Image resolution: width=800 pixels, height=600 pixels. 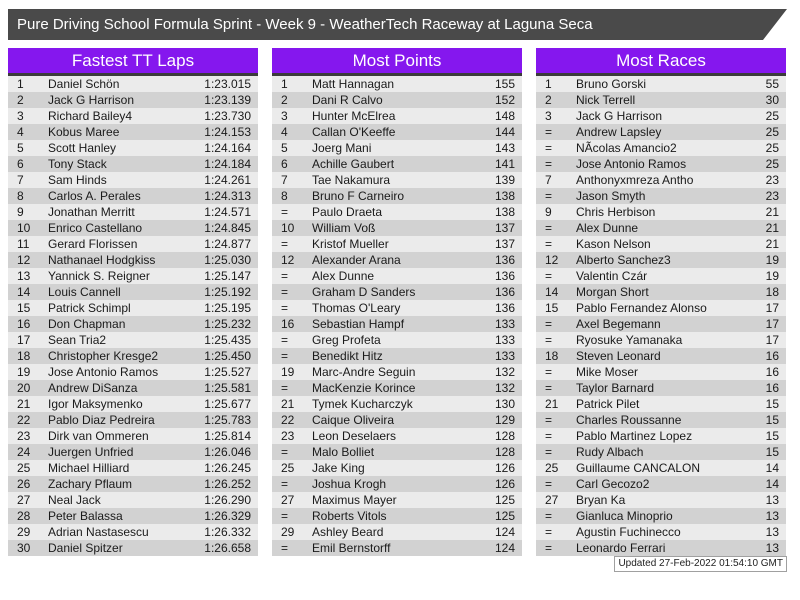 What do you see at coordinates (344, 228) in the screenshot?
I see `driver-name-cell: William Voß` at bounding box center [344, 228].